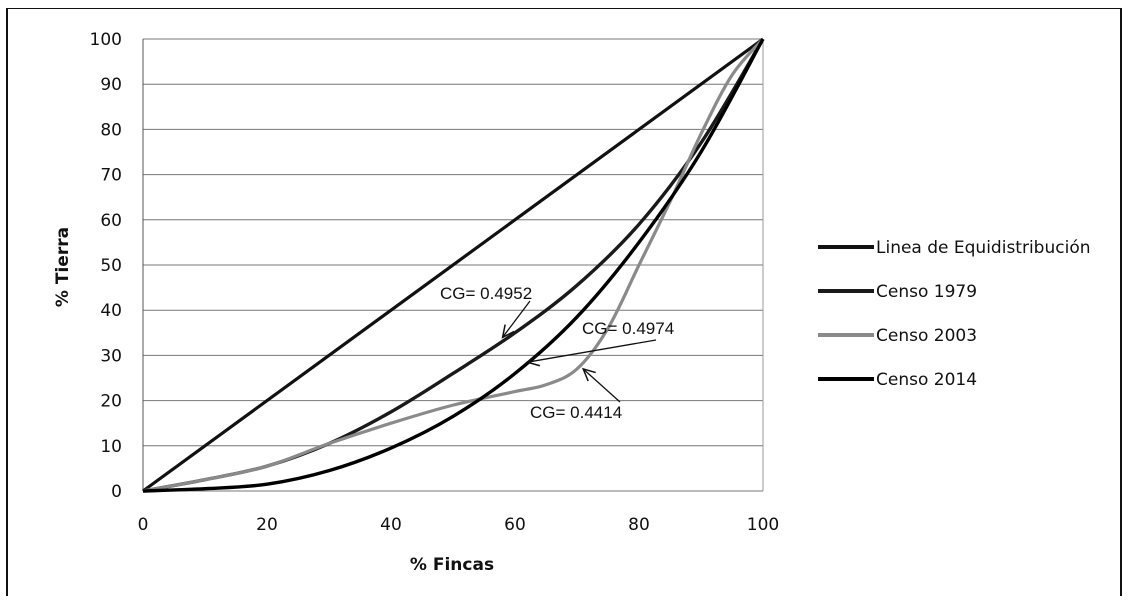  Describe the element at coordinates (143, 525) in the screenshot. I see `x-tick-label: 0` at that location.